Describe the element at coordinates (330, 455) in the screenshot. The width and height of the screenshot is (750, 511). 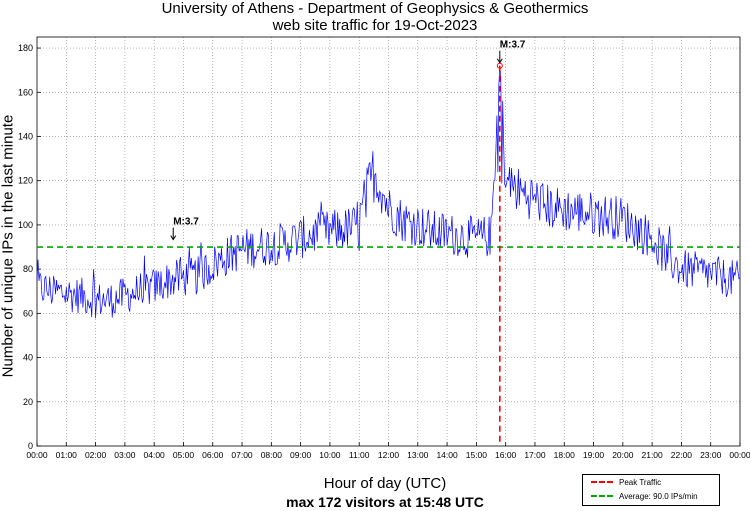
I see `x-tick-label: 10:00` at that location.